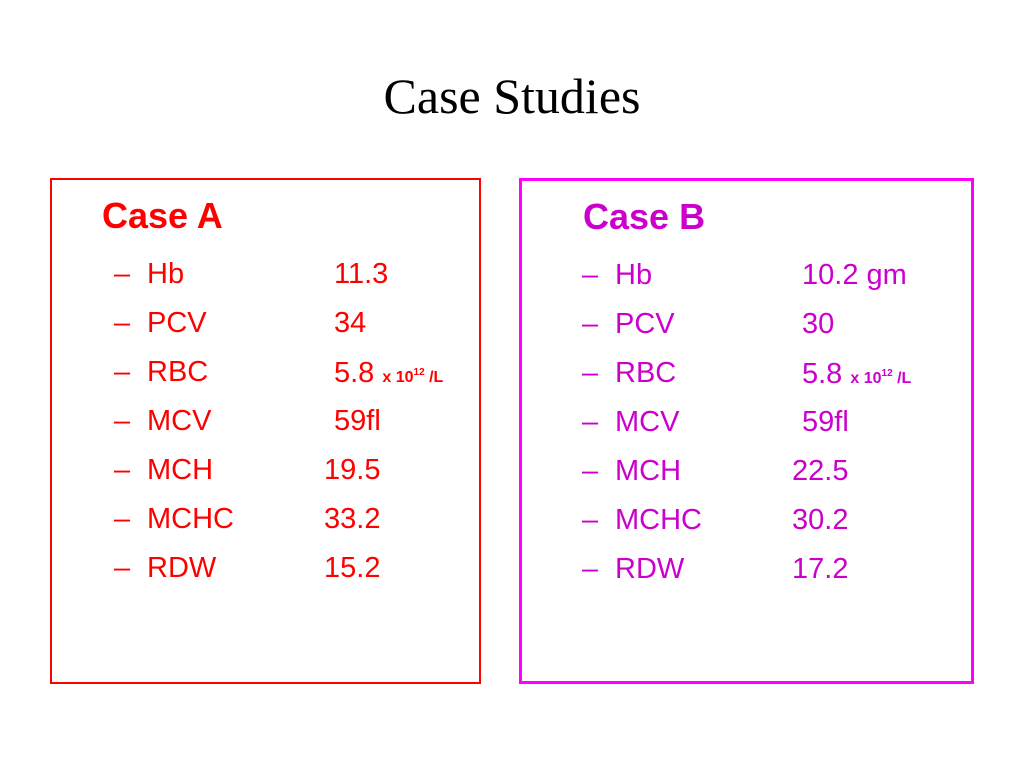 The height and width of the screenshot is (768, 1024). Describe the element at coordinates (265, 568) in the screenshot. I see `case-a-row-rdw: – RDW 15.2` at that location.